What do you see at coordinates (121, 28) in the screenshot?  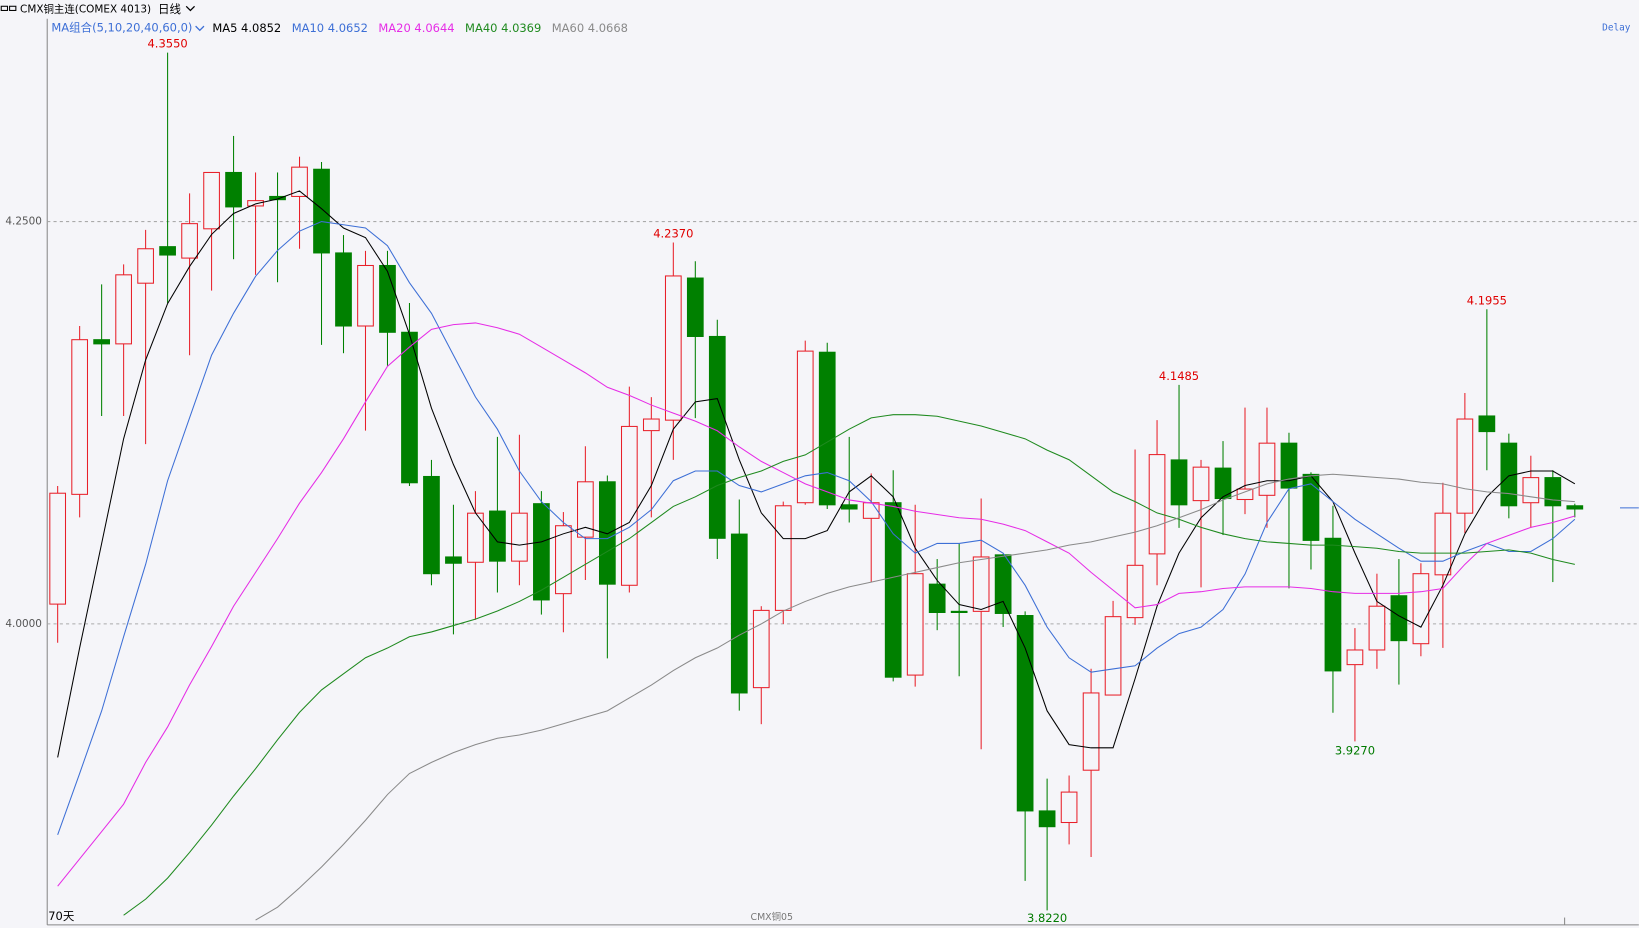 I see `ma-group: MA组合(5,10,20,40,60,0)` at bounding box center [121, 28].